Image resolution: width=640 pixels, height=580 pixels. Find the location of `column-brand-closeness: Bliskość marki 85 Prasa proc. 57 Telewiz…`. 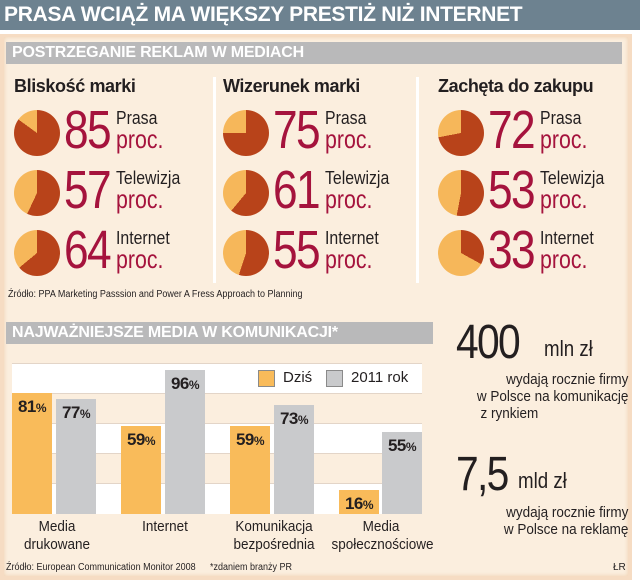

column-brand-closeness: Bliskość marki 85 Prasa proc. 57 Telewiz… is located at coordinates (109, 176).